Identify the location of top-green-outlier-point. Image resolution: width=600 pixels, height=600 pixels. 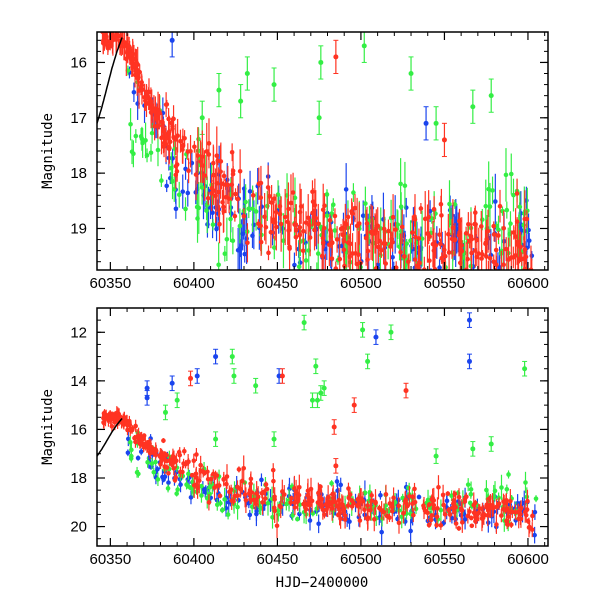
(364, 46).